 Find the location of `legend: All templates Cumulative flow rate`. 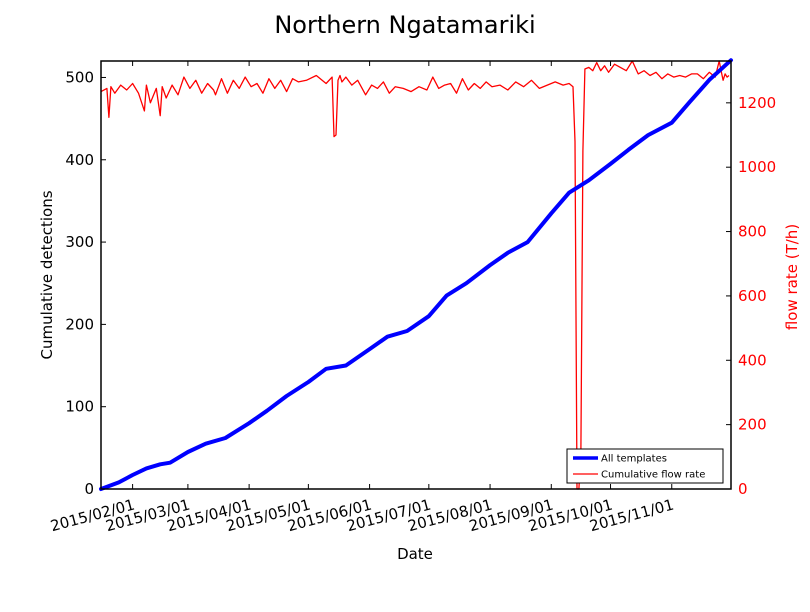

legend: All templates Cumulative flow rate is located at coordinates (645, 466).